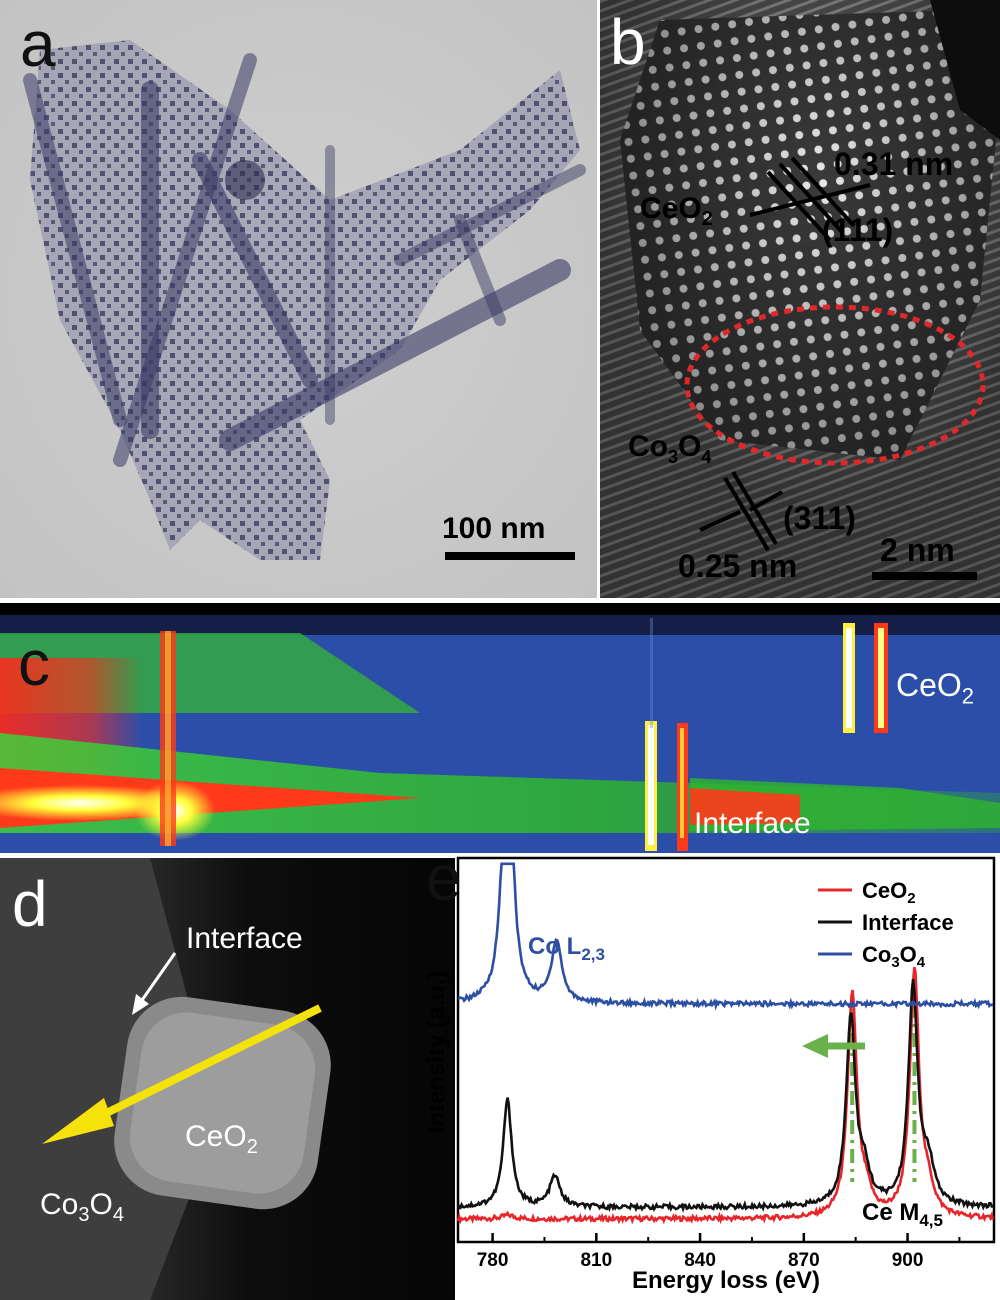 This screenshot has width=1000, height=1300. I want to click on map-label-ceo2: CeO2, so click(935, 688).